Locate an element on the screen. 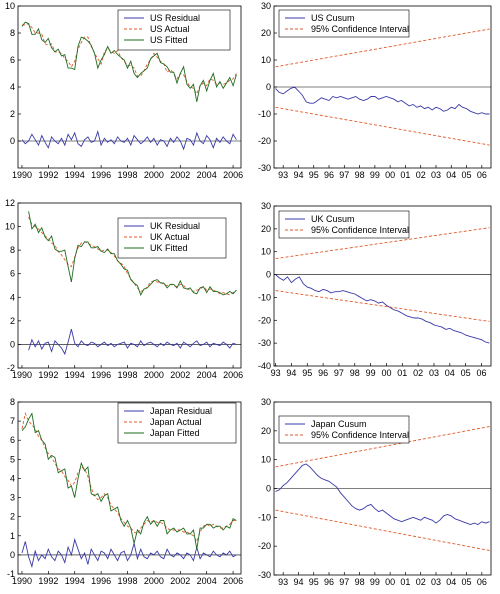 Image resolution: width=500 pixels, height=594 pixels. legend-label: UK Actual is located at coordinates (170, 237).